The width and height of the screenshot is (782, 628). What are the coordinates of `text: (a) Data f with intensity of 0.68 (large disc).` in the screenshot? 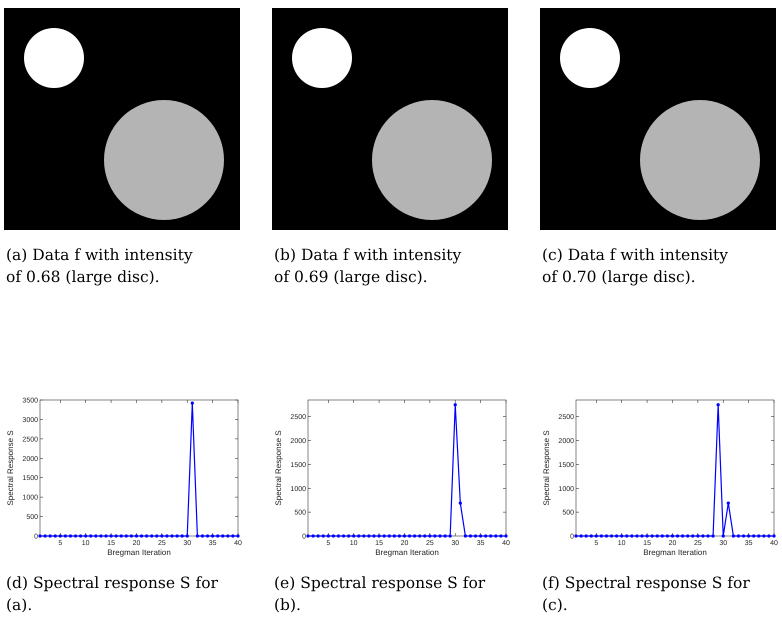 It's located at (99, 266).